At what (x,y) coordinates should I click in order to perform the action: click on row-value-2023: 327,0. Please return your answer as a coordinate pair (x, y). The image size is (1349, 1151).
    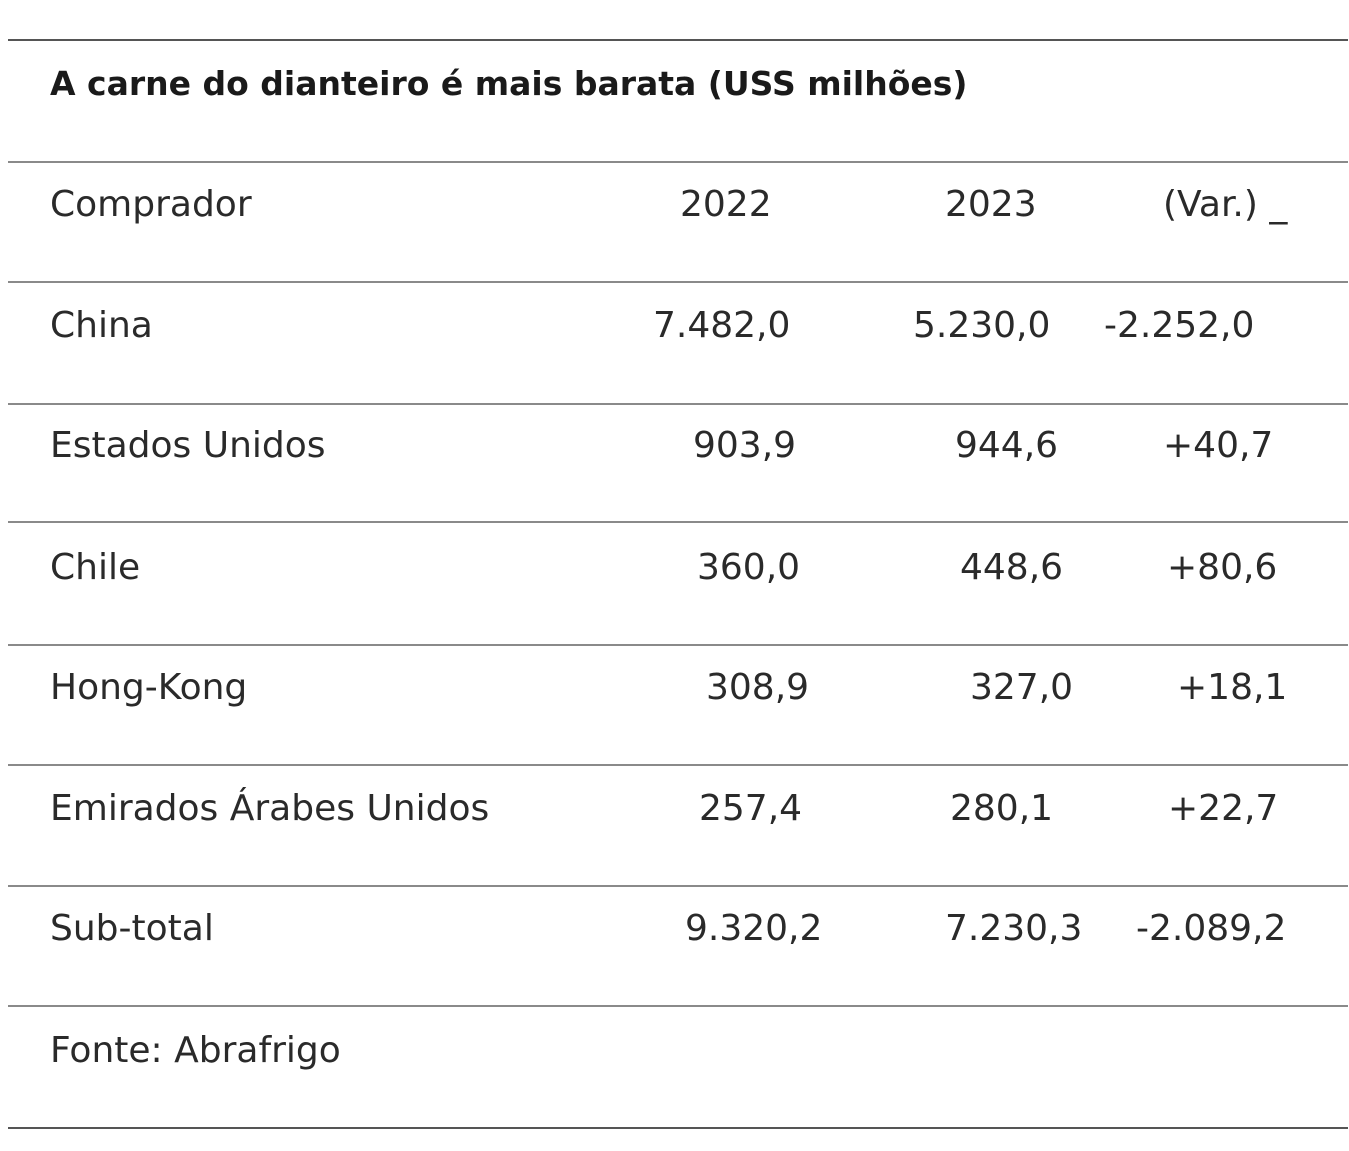
    Looking at the image, I should click on (1022, 687).